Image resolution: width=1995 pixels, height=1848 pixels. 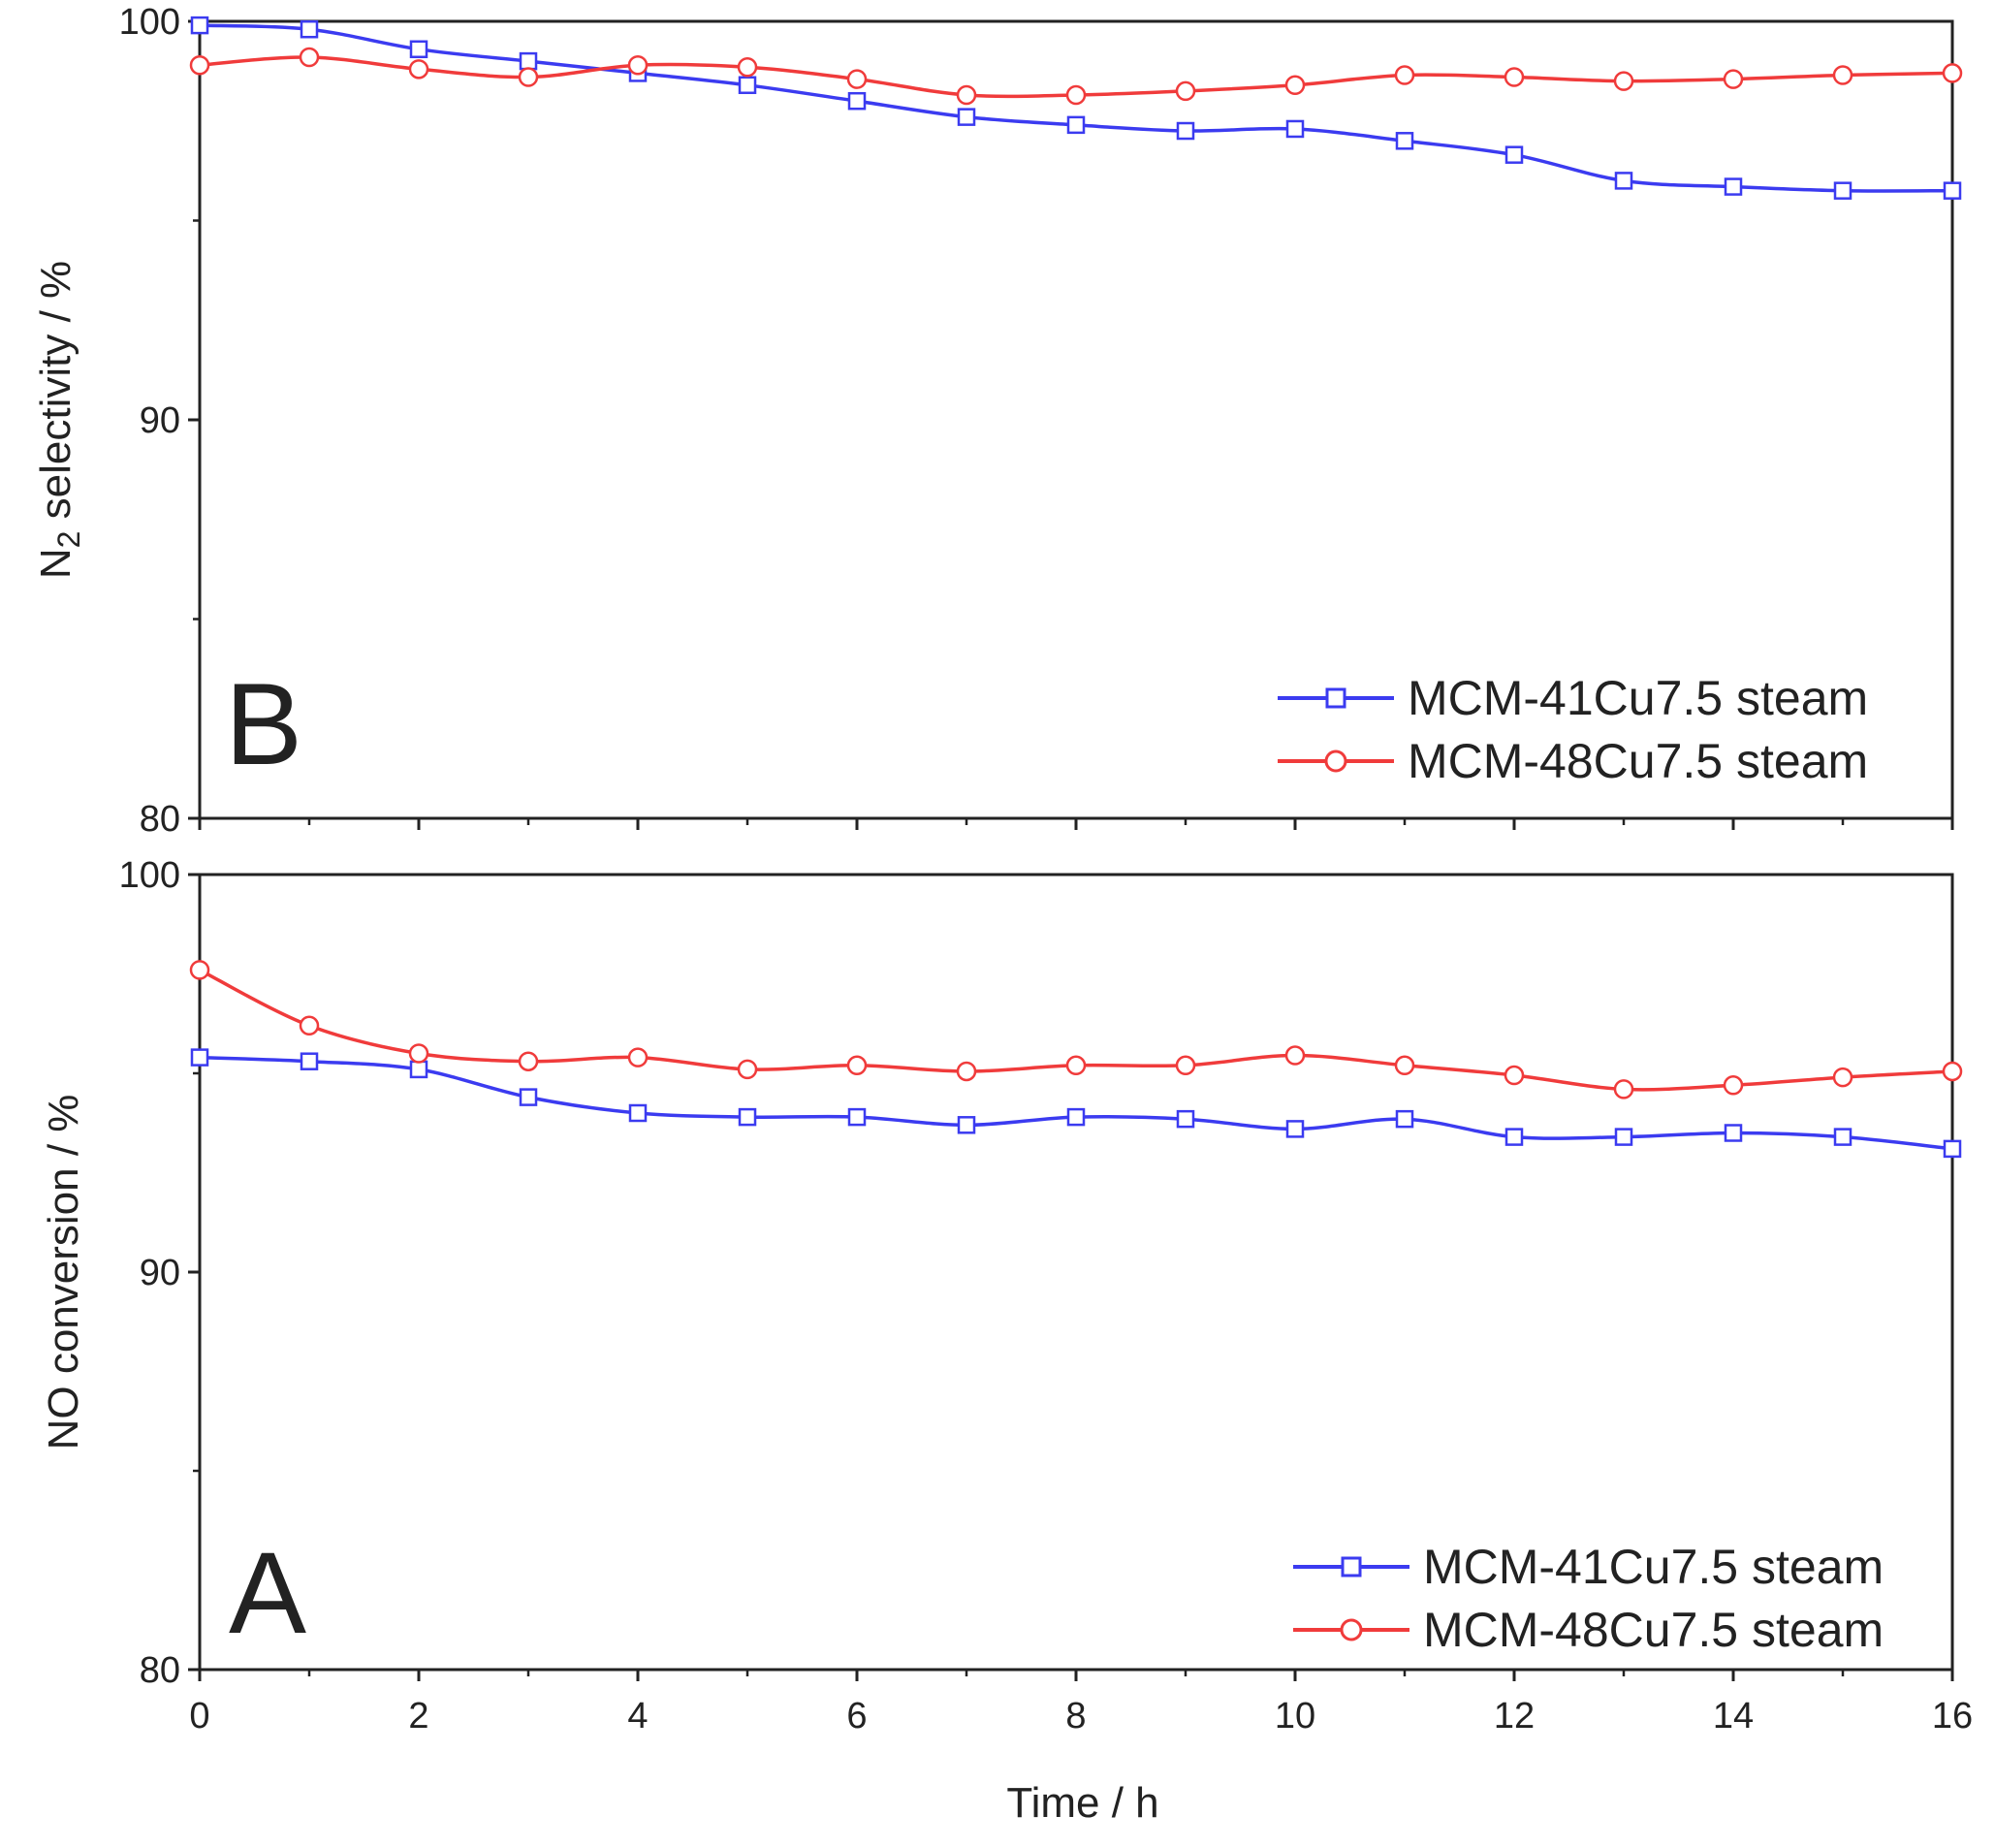 What do you see at coordinates (1515, 1716) in the screenshot?
I see `x-tick-label: 12` at bounding box center [1515, 1716].